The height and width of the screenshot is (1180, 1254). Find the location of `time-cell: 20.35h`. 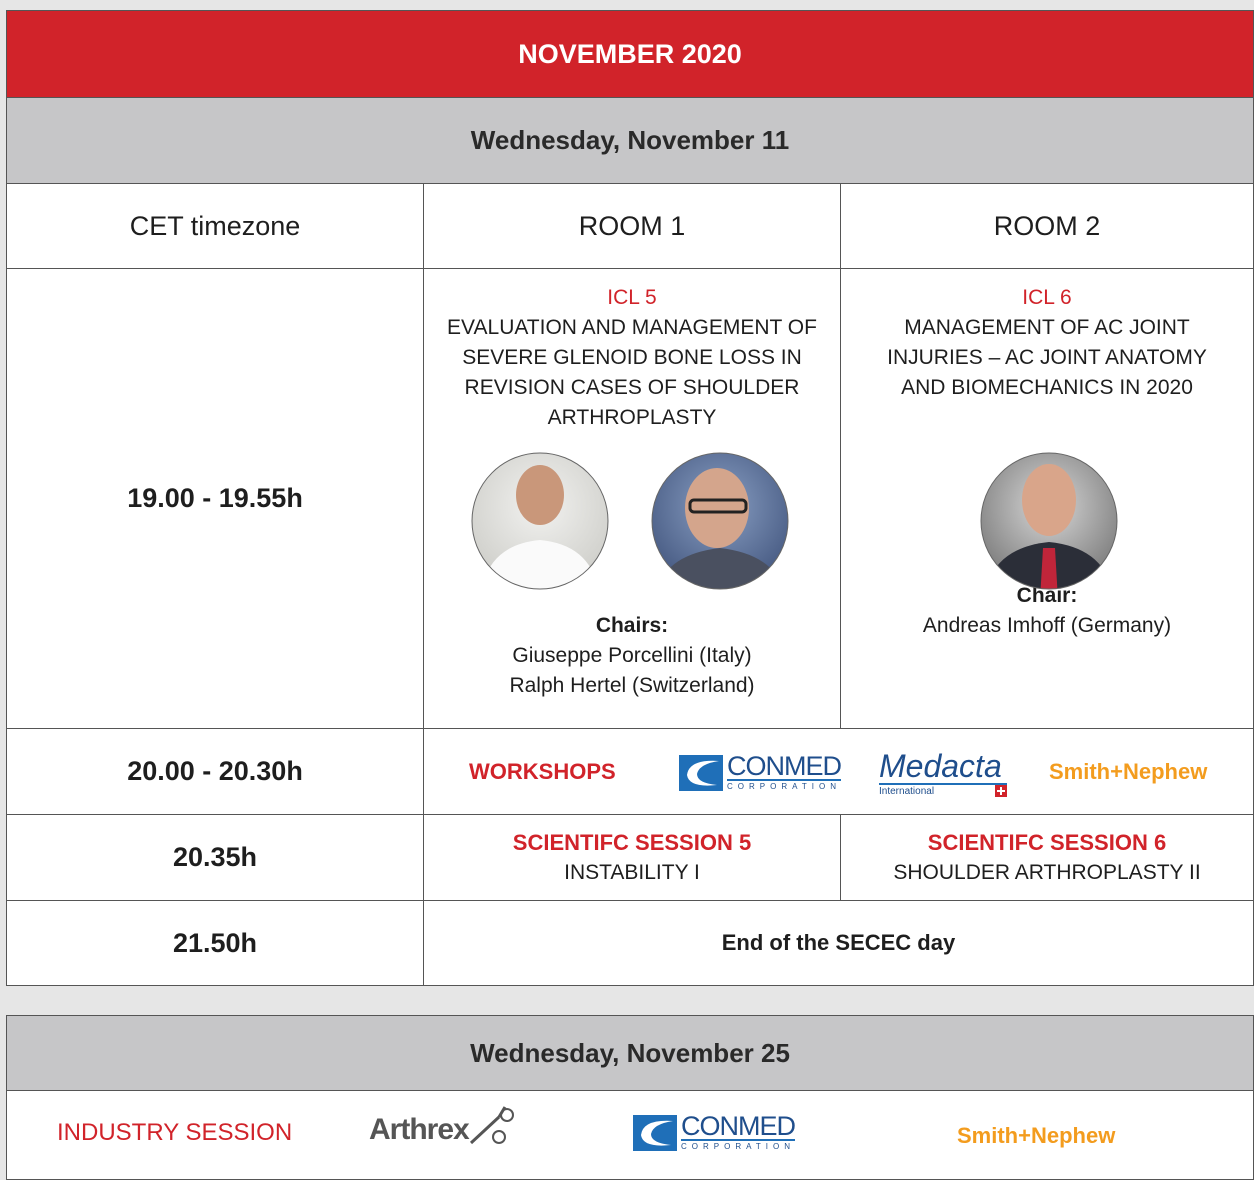

time-cell: 20.35h is located at coordinates (215, 857).